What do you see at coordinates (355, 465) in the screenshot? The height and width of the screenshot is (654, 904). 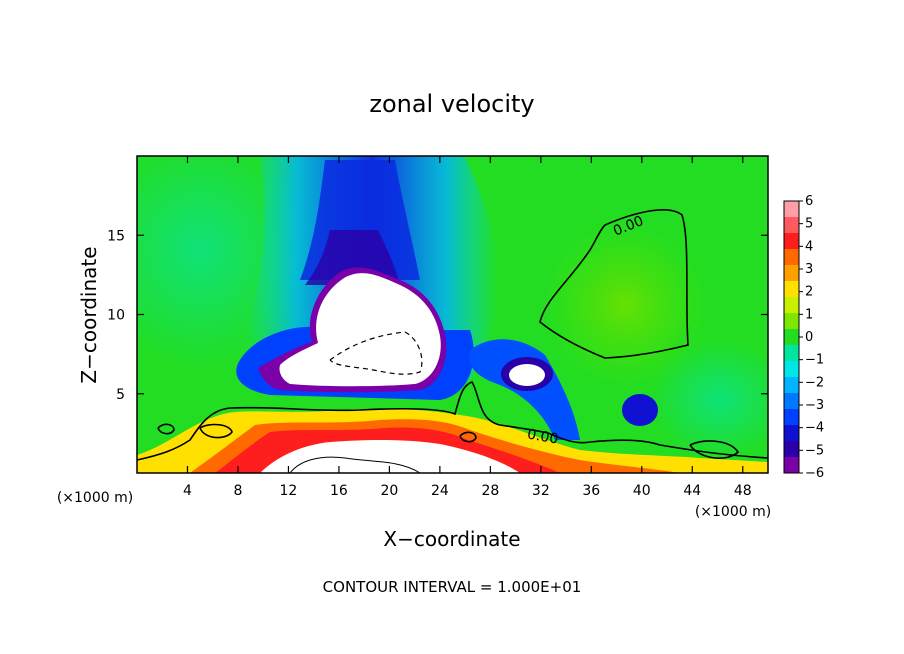 I see `contour-positive-thin` at bounding box center [355, 465].